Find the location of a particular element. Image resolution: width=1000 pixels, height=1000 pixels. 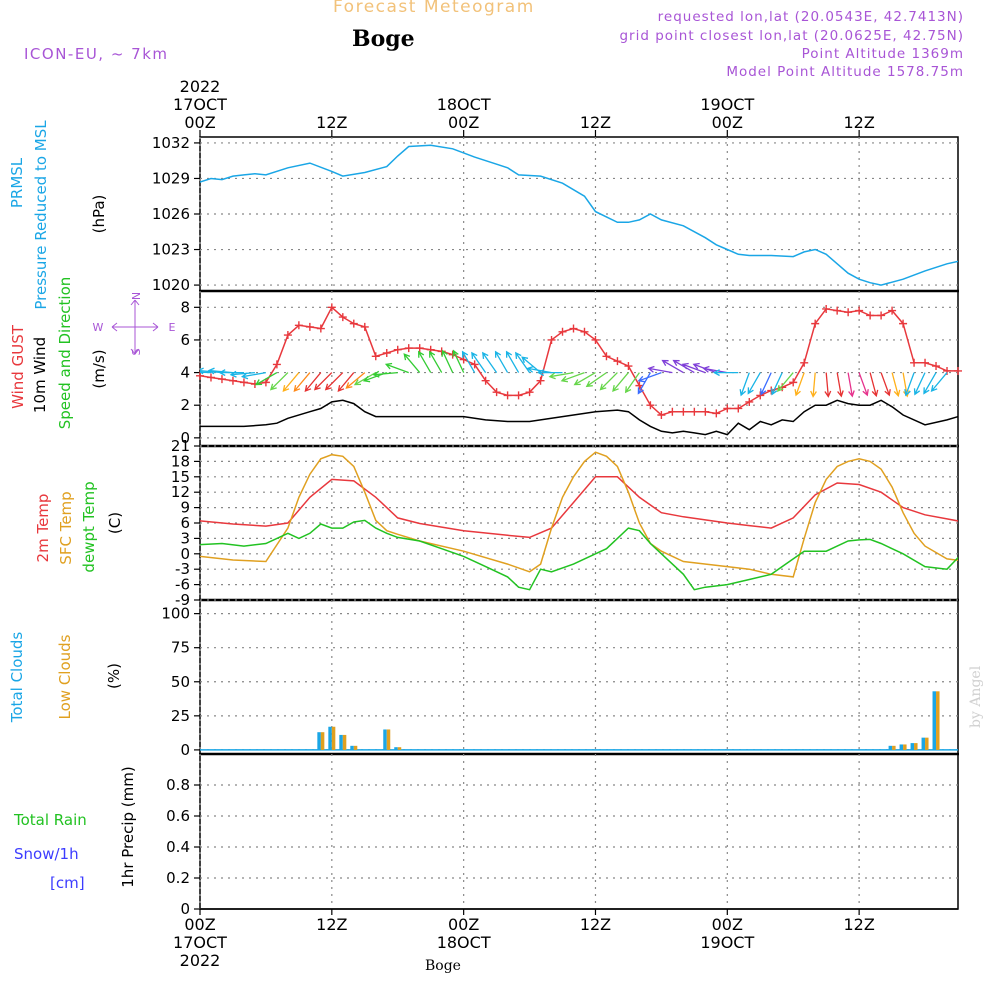

wind-unit: (m/s) is located at coordinates (99, 368).